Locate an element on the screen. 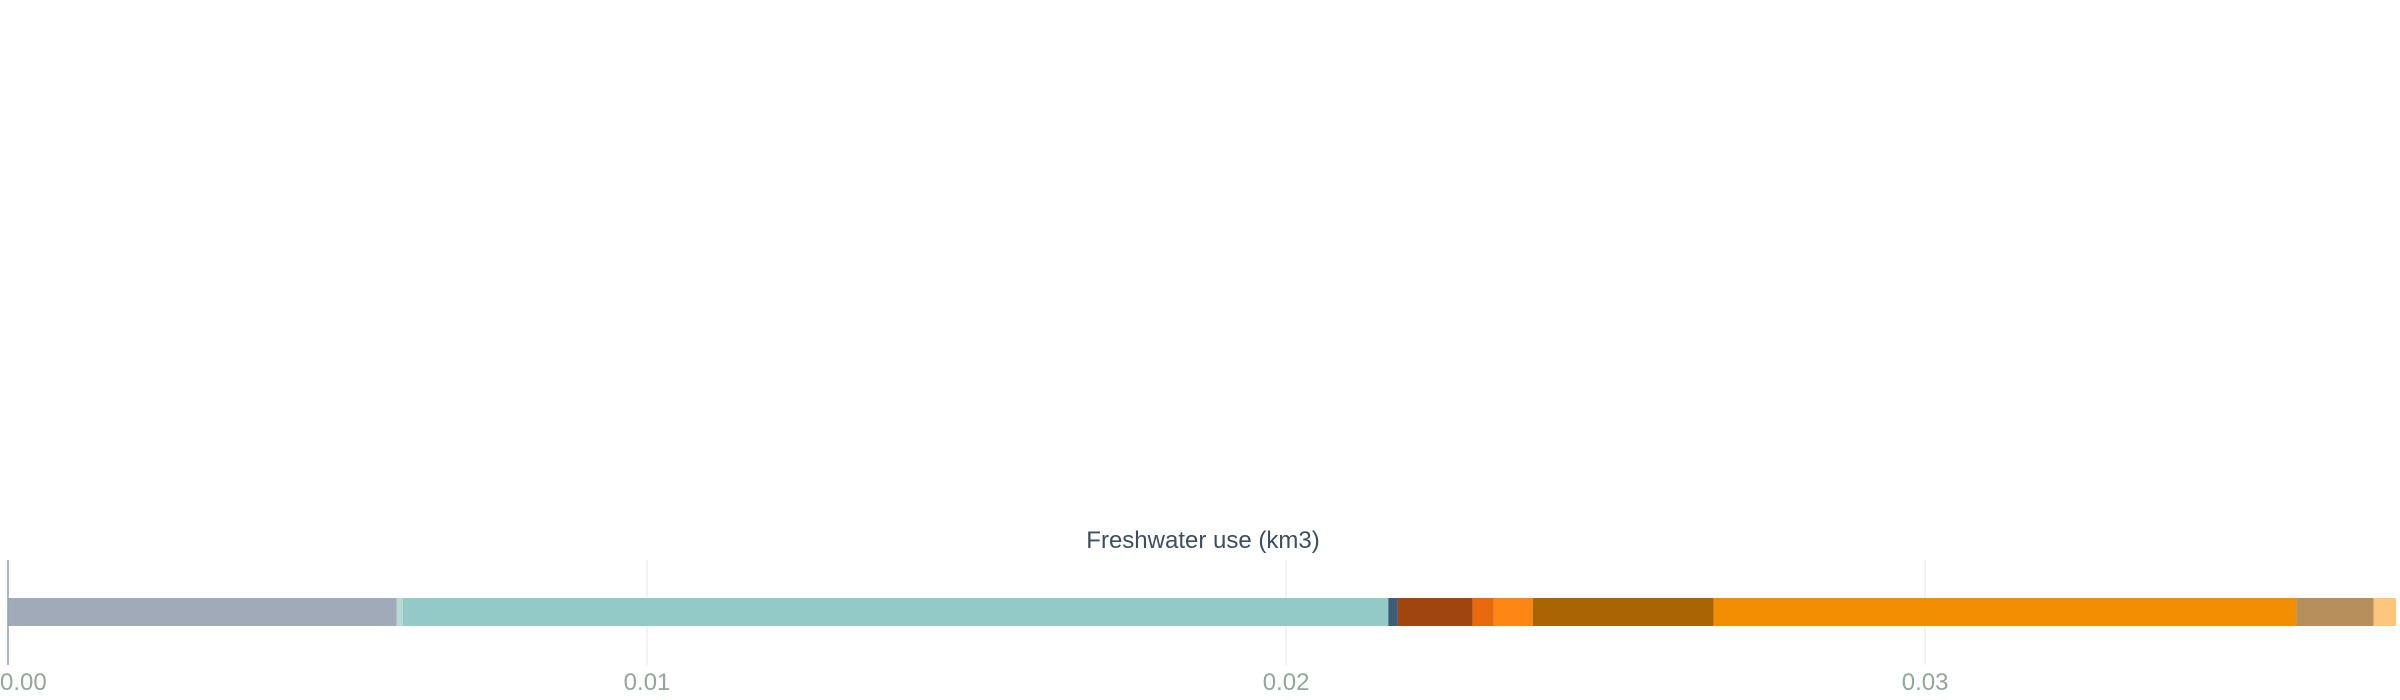 This screenshot has height=700, width=2400. chart-title: Freshwater use (km3) is located at coordinates (1202, 540).